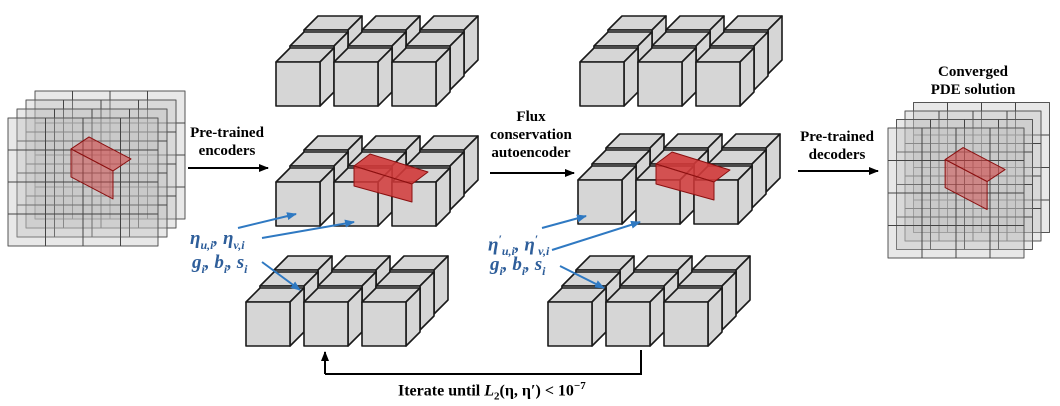  I want to click on iteration-loop-line, so click(483, 362).